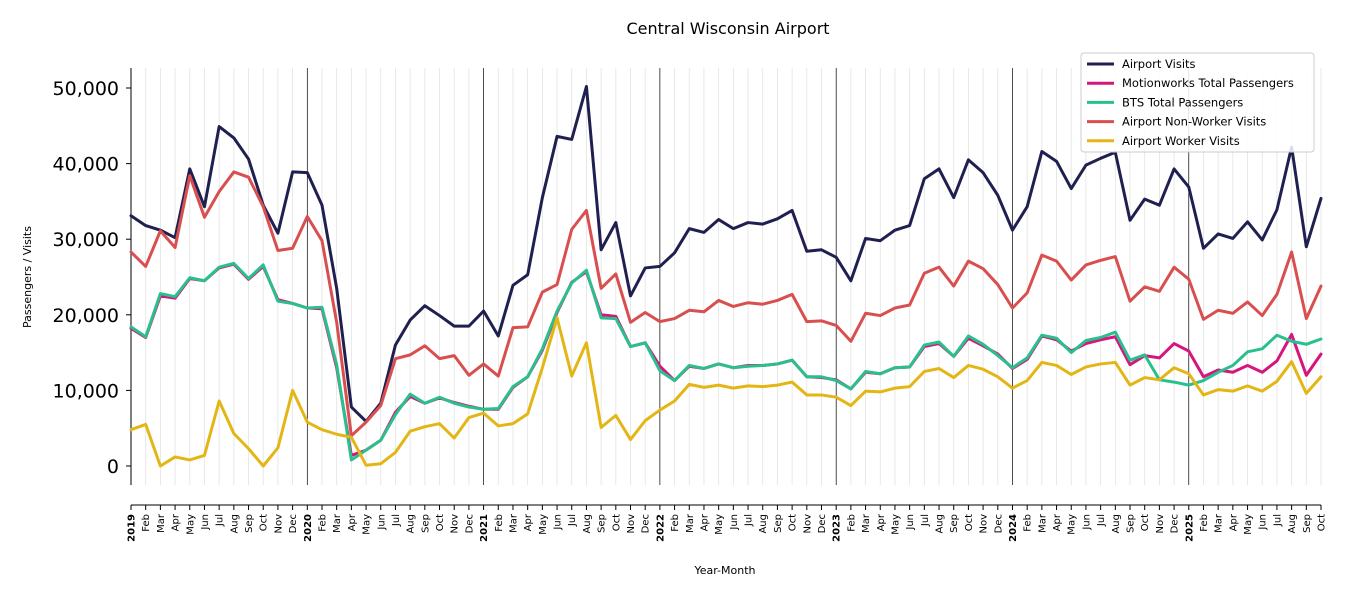 This screenshot has width=1350, height=600. Describe the element at coordinates (837, 528) in the screenshot. I see `x-tick-label-year: 2023` at that location.